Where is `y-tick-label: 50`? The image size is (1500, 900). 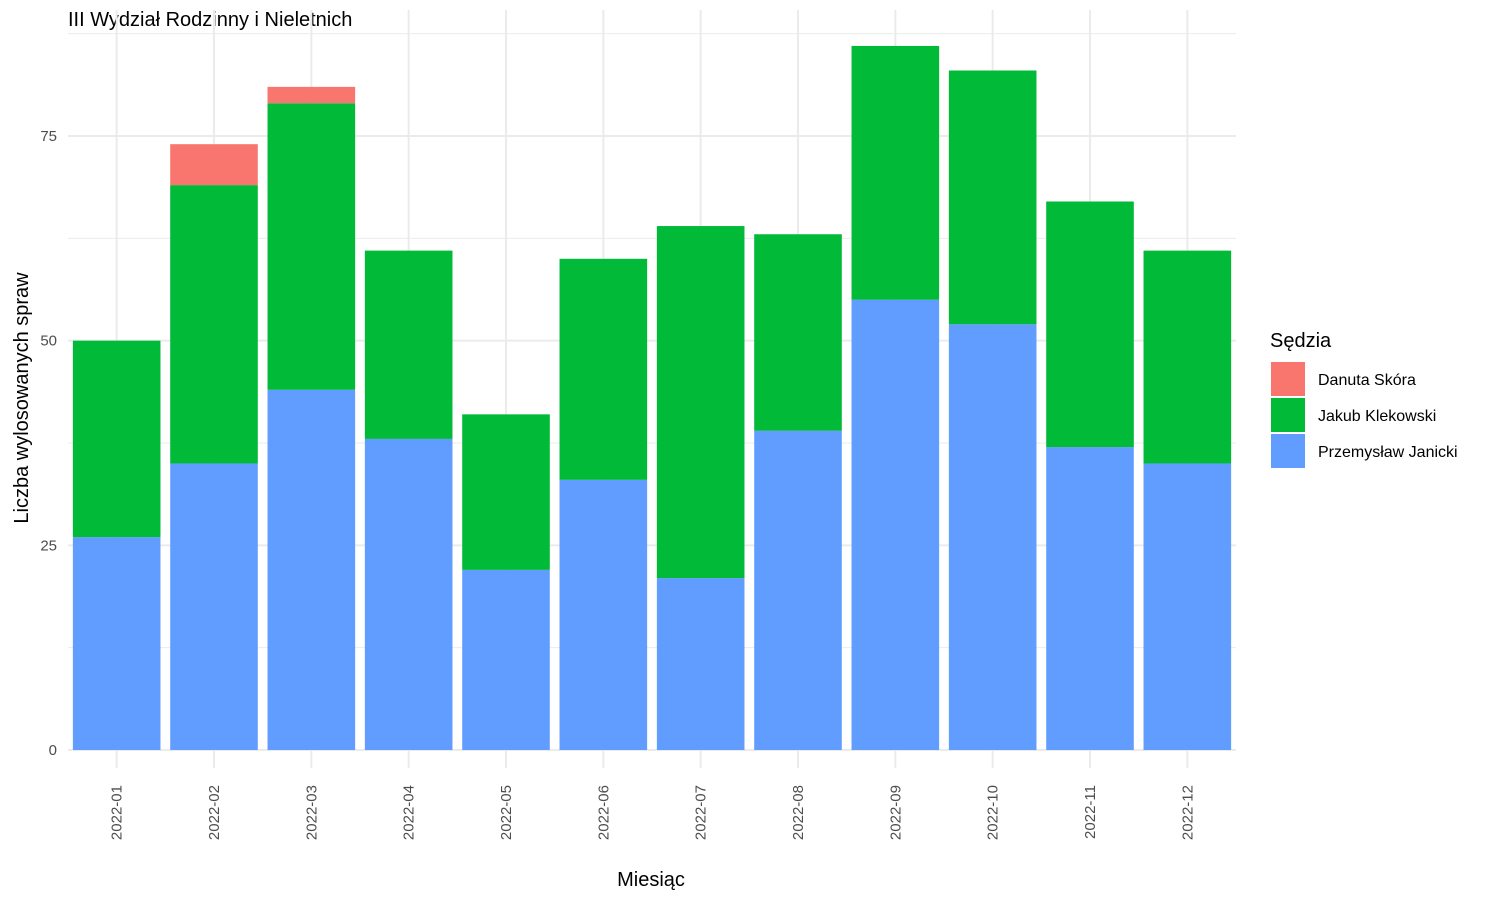
y-tick-label: 50 is located at coordinates (48, 341).